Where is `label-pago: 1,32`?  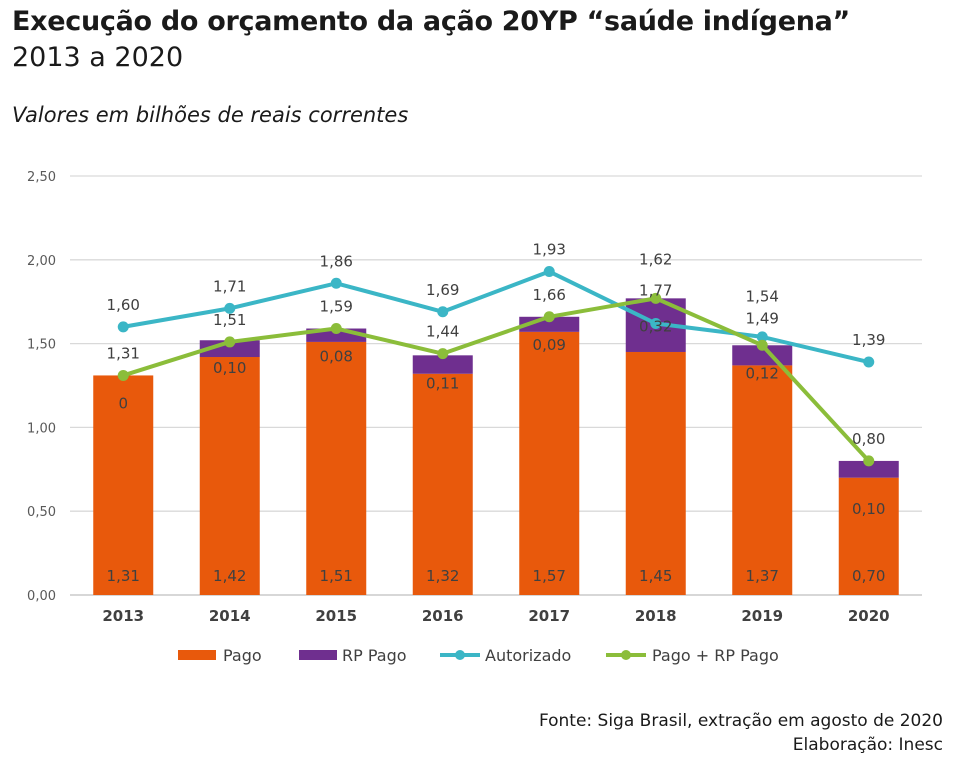
label-pago: 1,32 is located at coordinates (442, 576).